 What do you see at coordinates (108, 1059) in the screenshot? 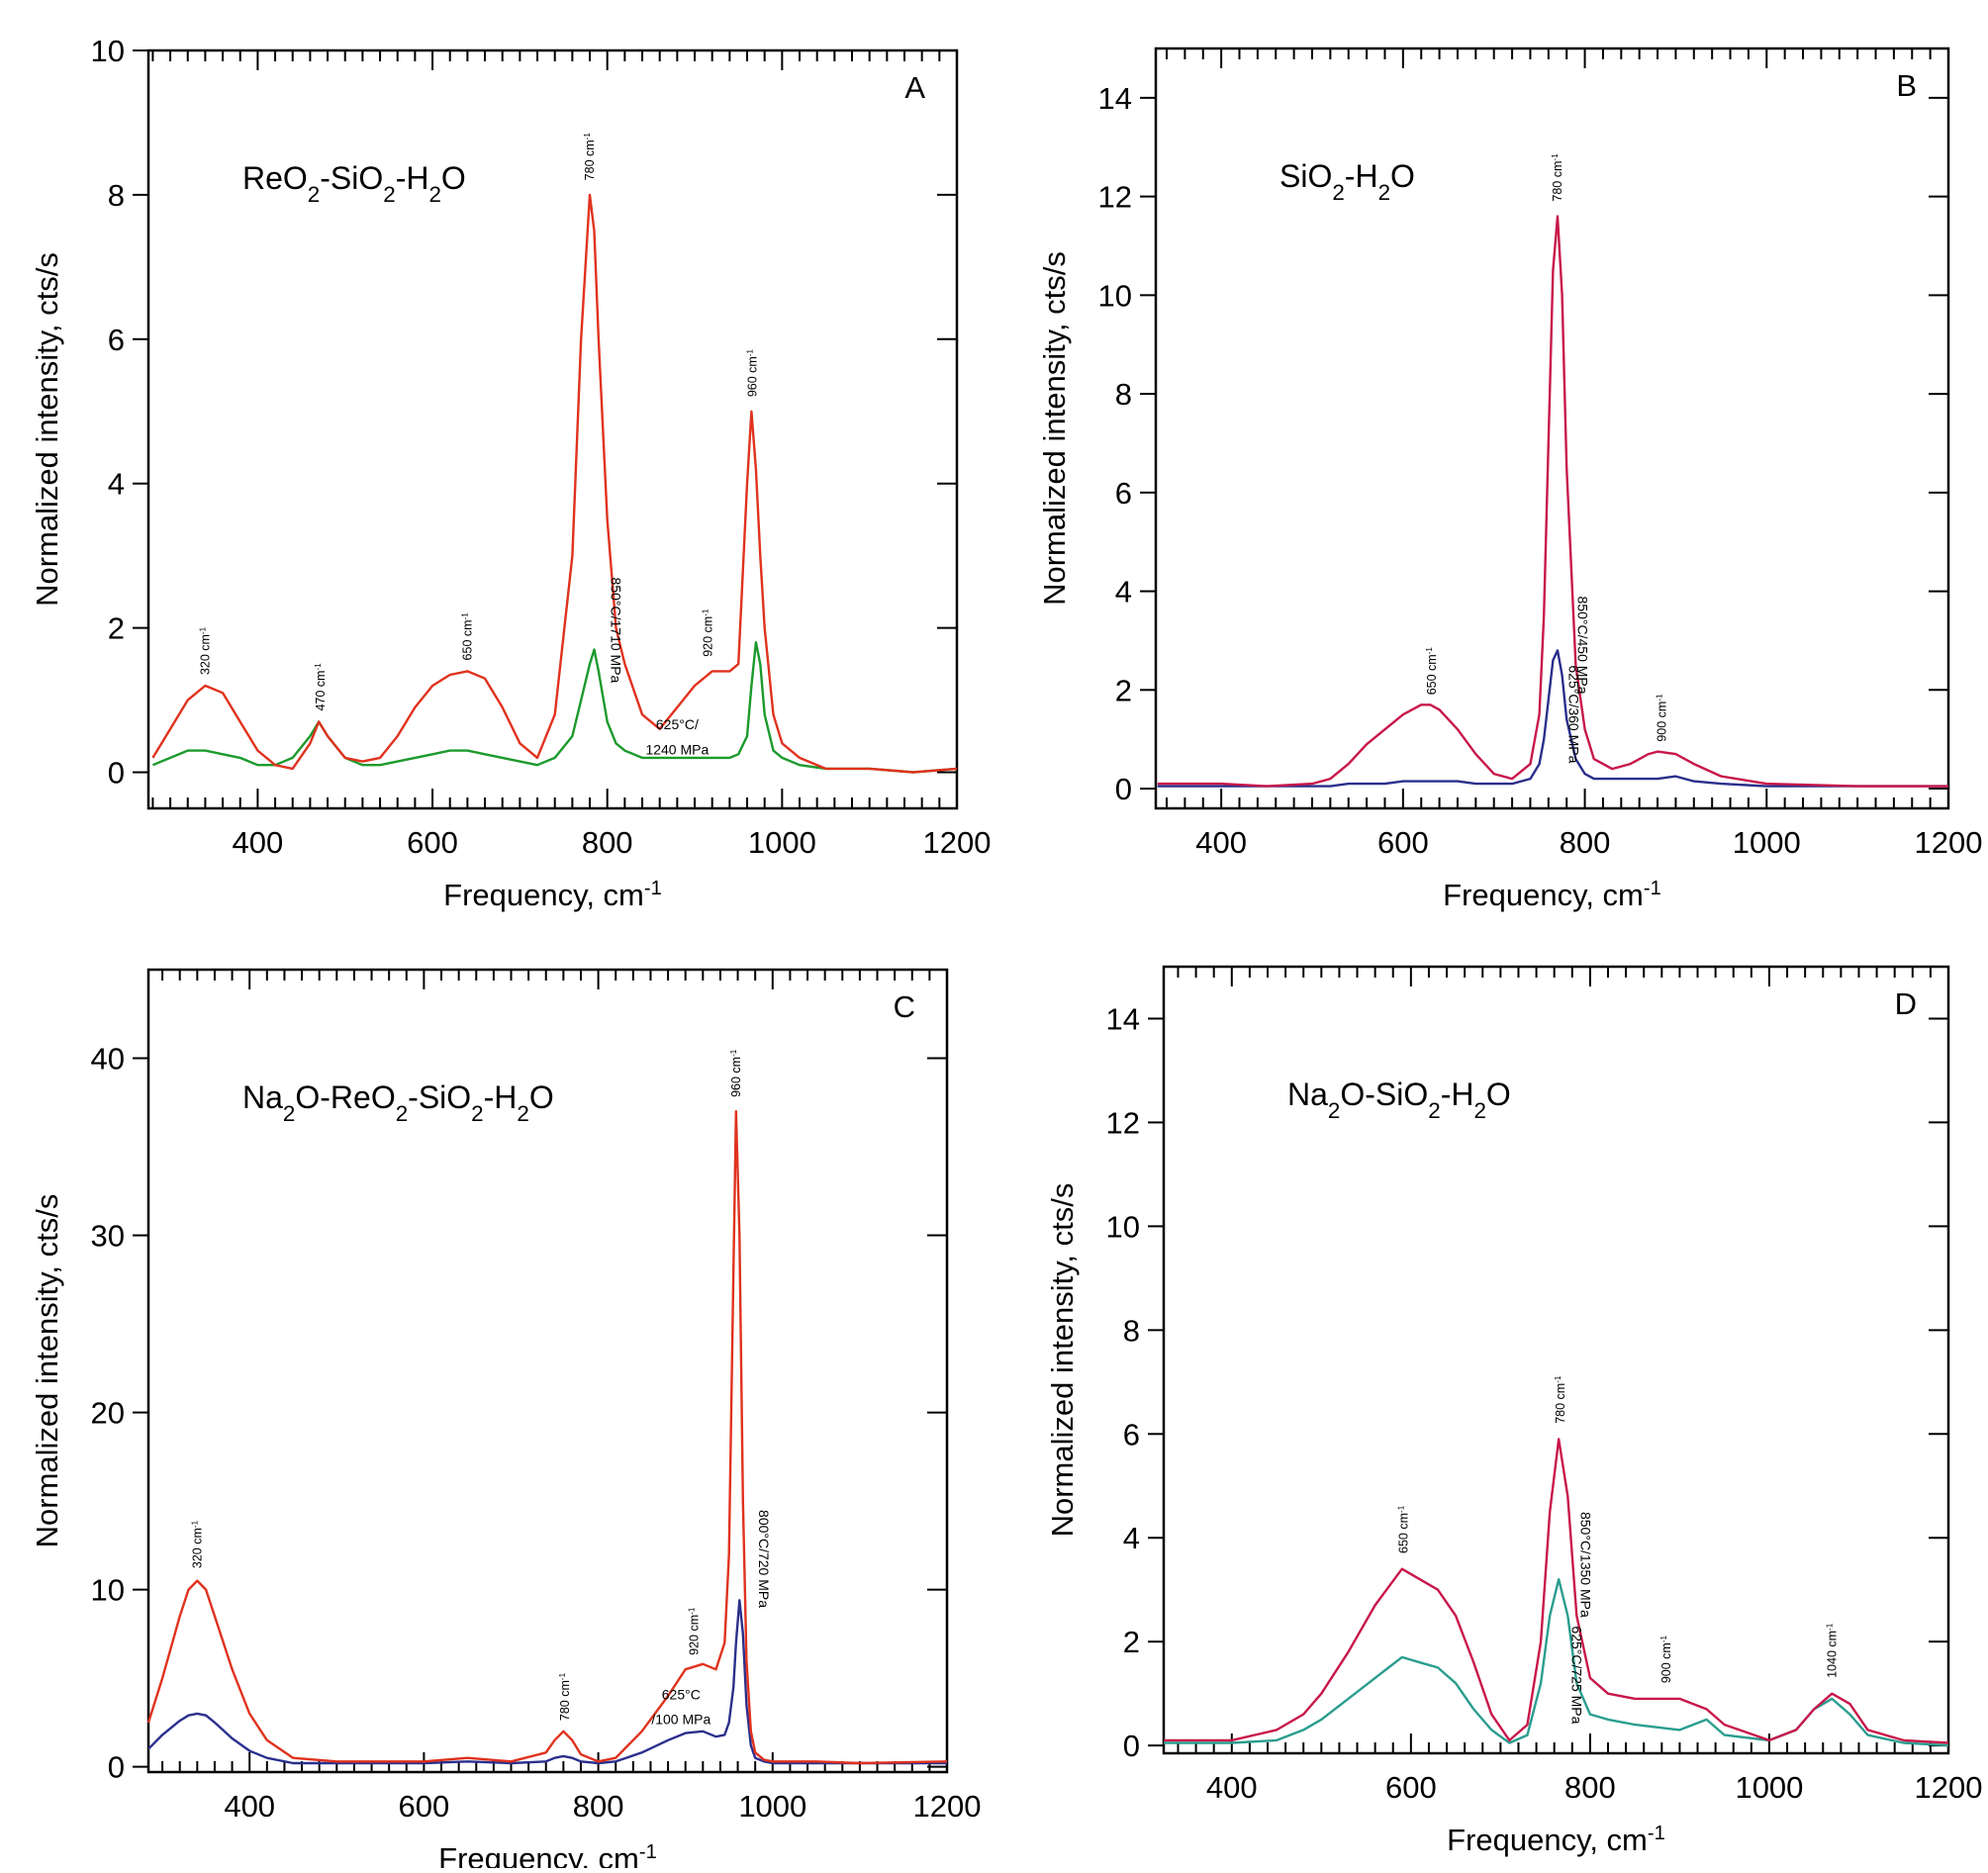
I see `y-tick-label: 40` at bounding box center [108, 1059].